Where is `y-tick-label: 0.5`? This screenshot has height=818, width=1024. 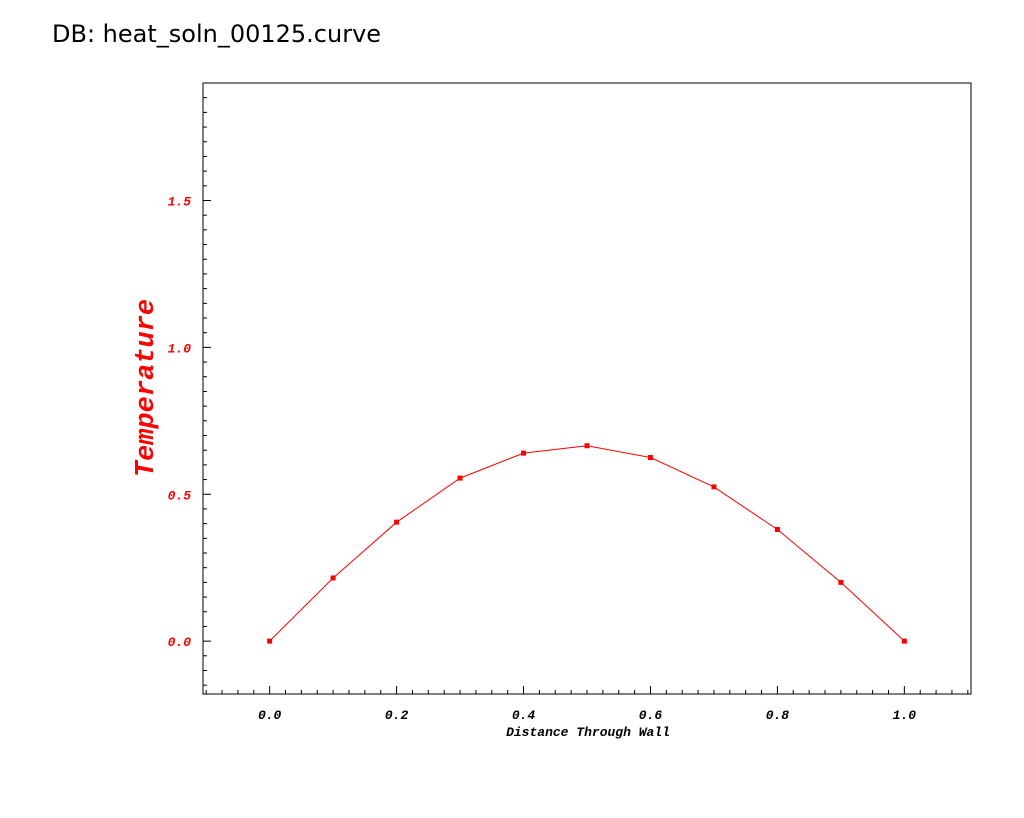 y-tick-label: 0.5 is located at coordinates (180, 495).